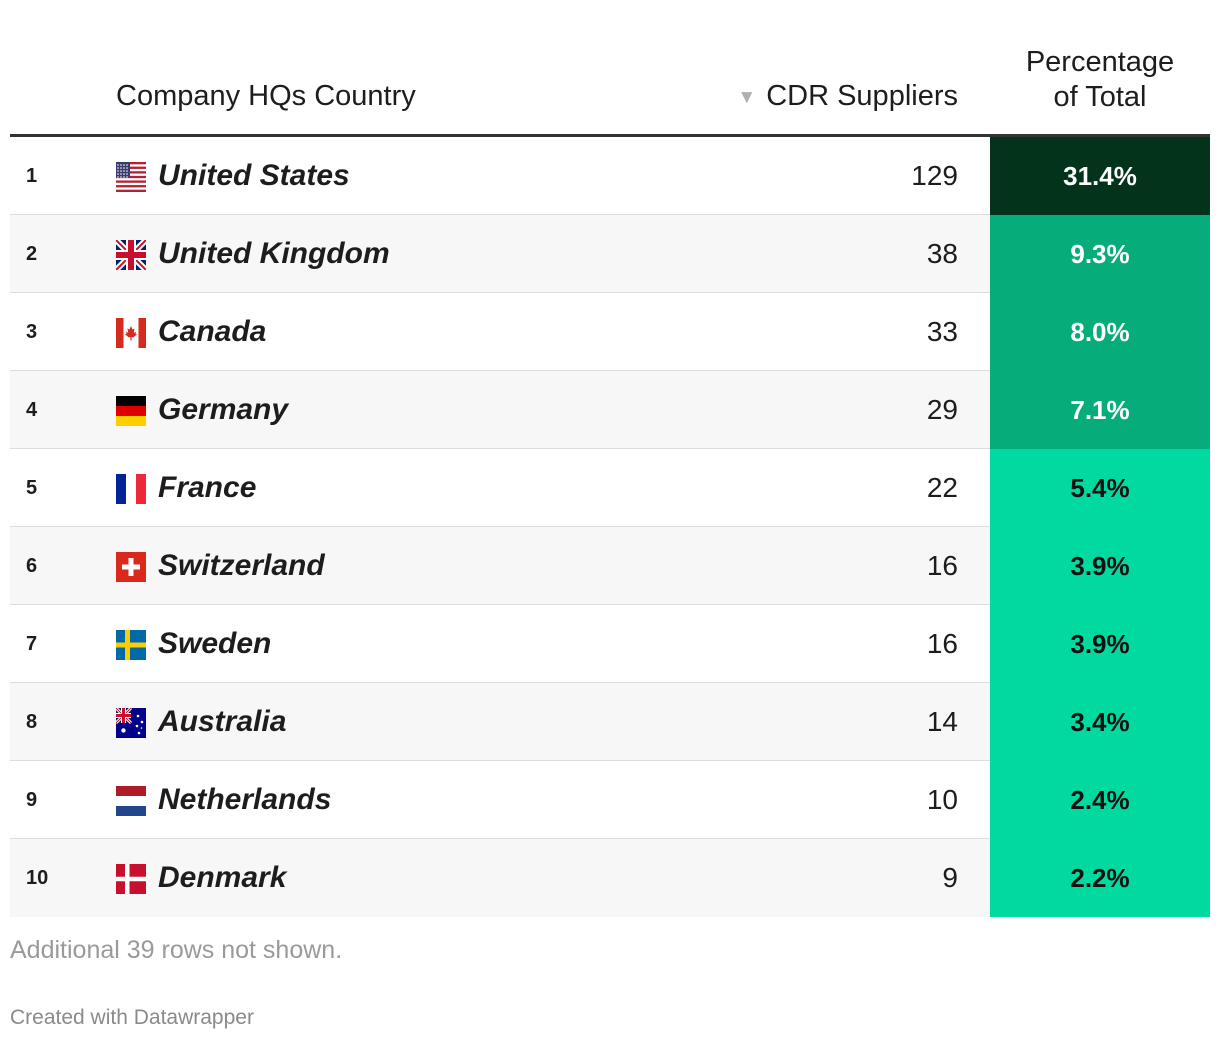  I want to click on column-header-percentage-line1: Percentage, so click(1100, 62).